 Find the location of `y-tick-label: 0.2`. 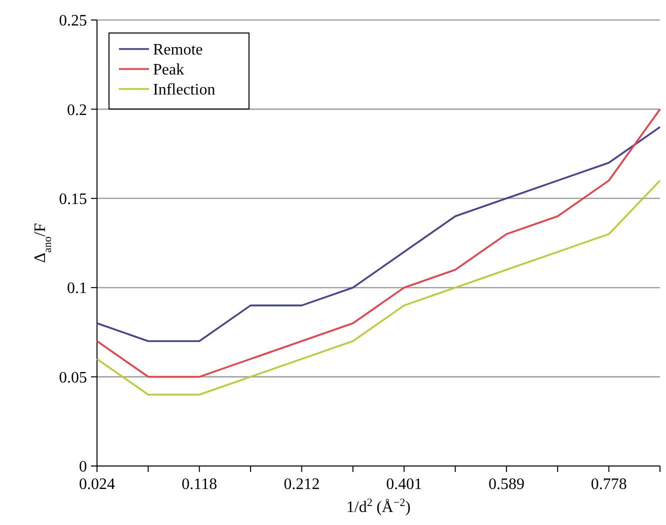

y-tick-label: 0.2 is located at coordinates (77, 110).